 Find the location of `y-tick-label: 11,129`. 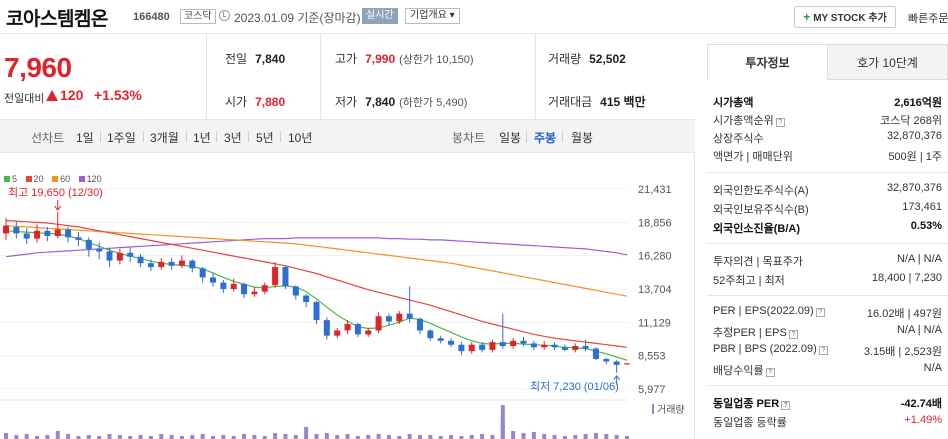

y-tick-label: 11,129 is located at coordinates (654, 323).